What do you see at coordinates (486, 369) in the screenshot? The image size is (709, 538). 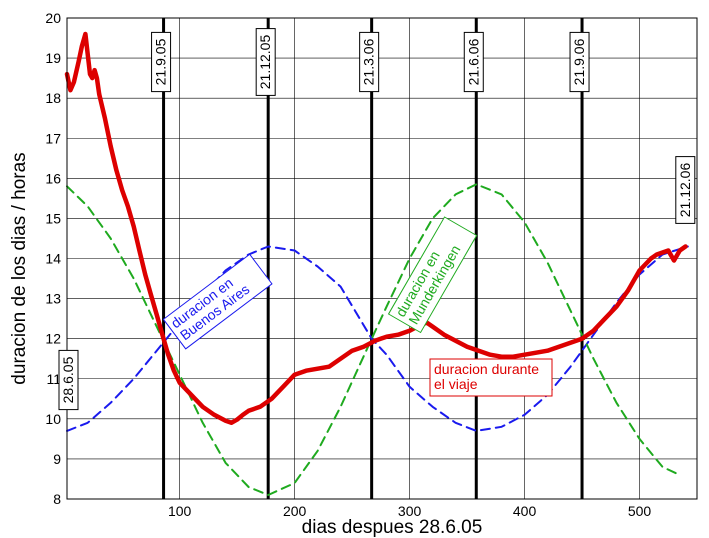 I see `annotation-text: duracion durante` at bounding box center [486, 369].